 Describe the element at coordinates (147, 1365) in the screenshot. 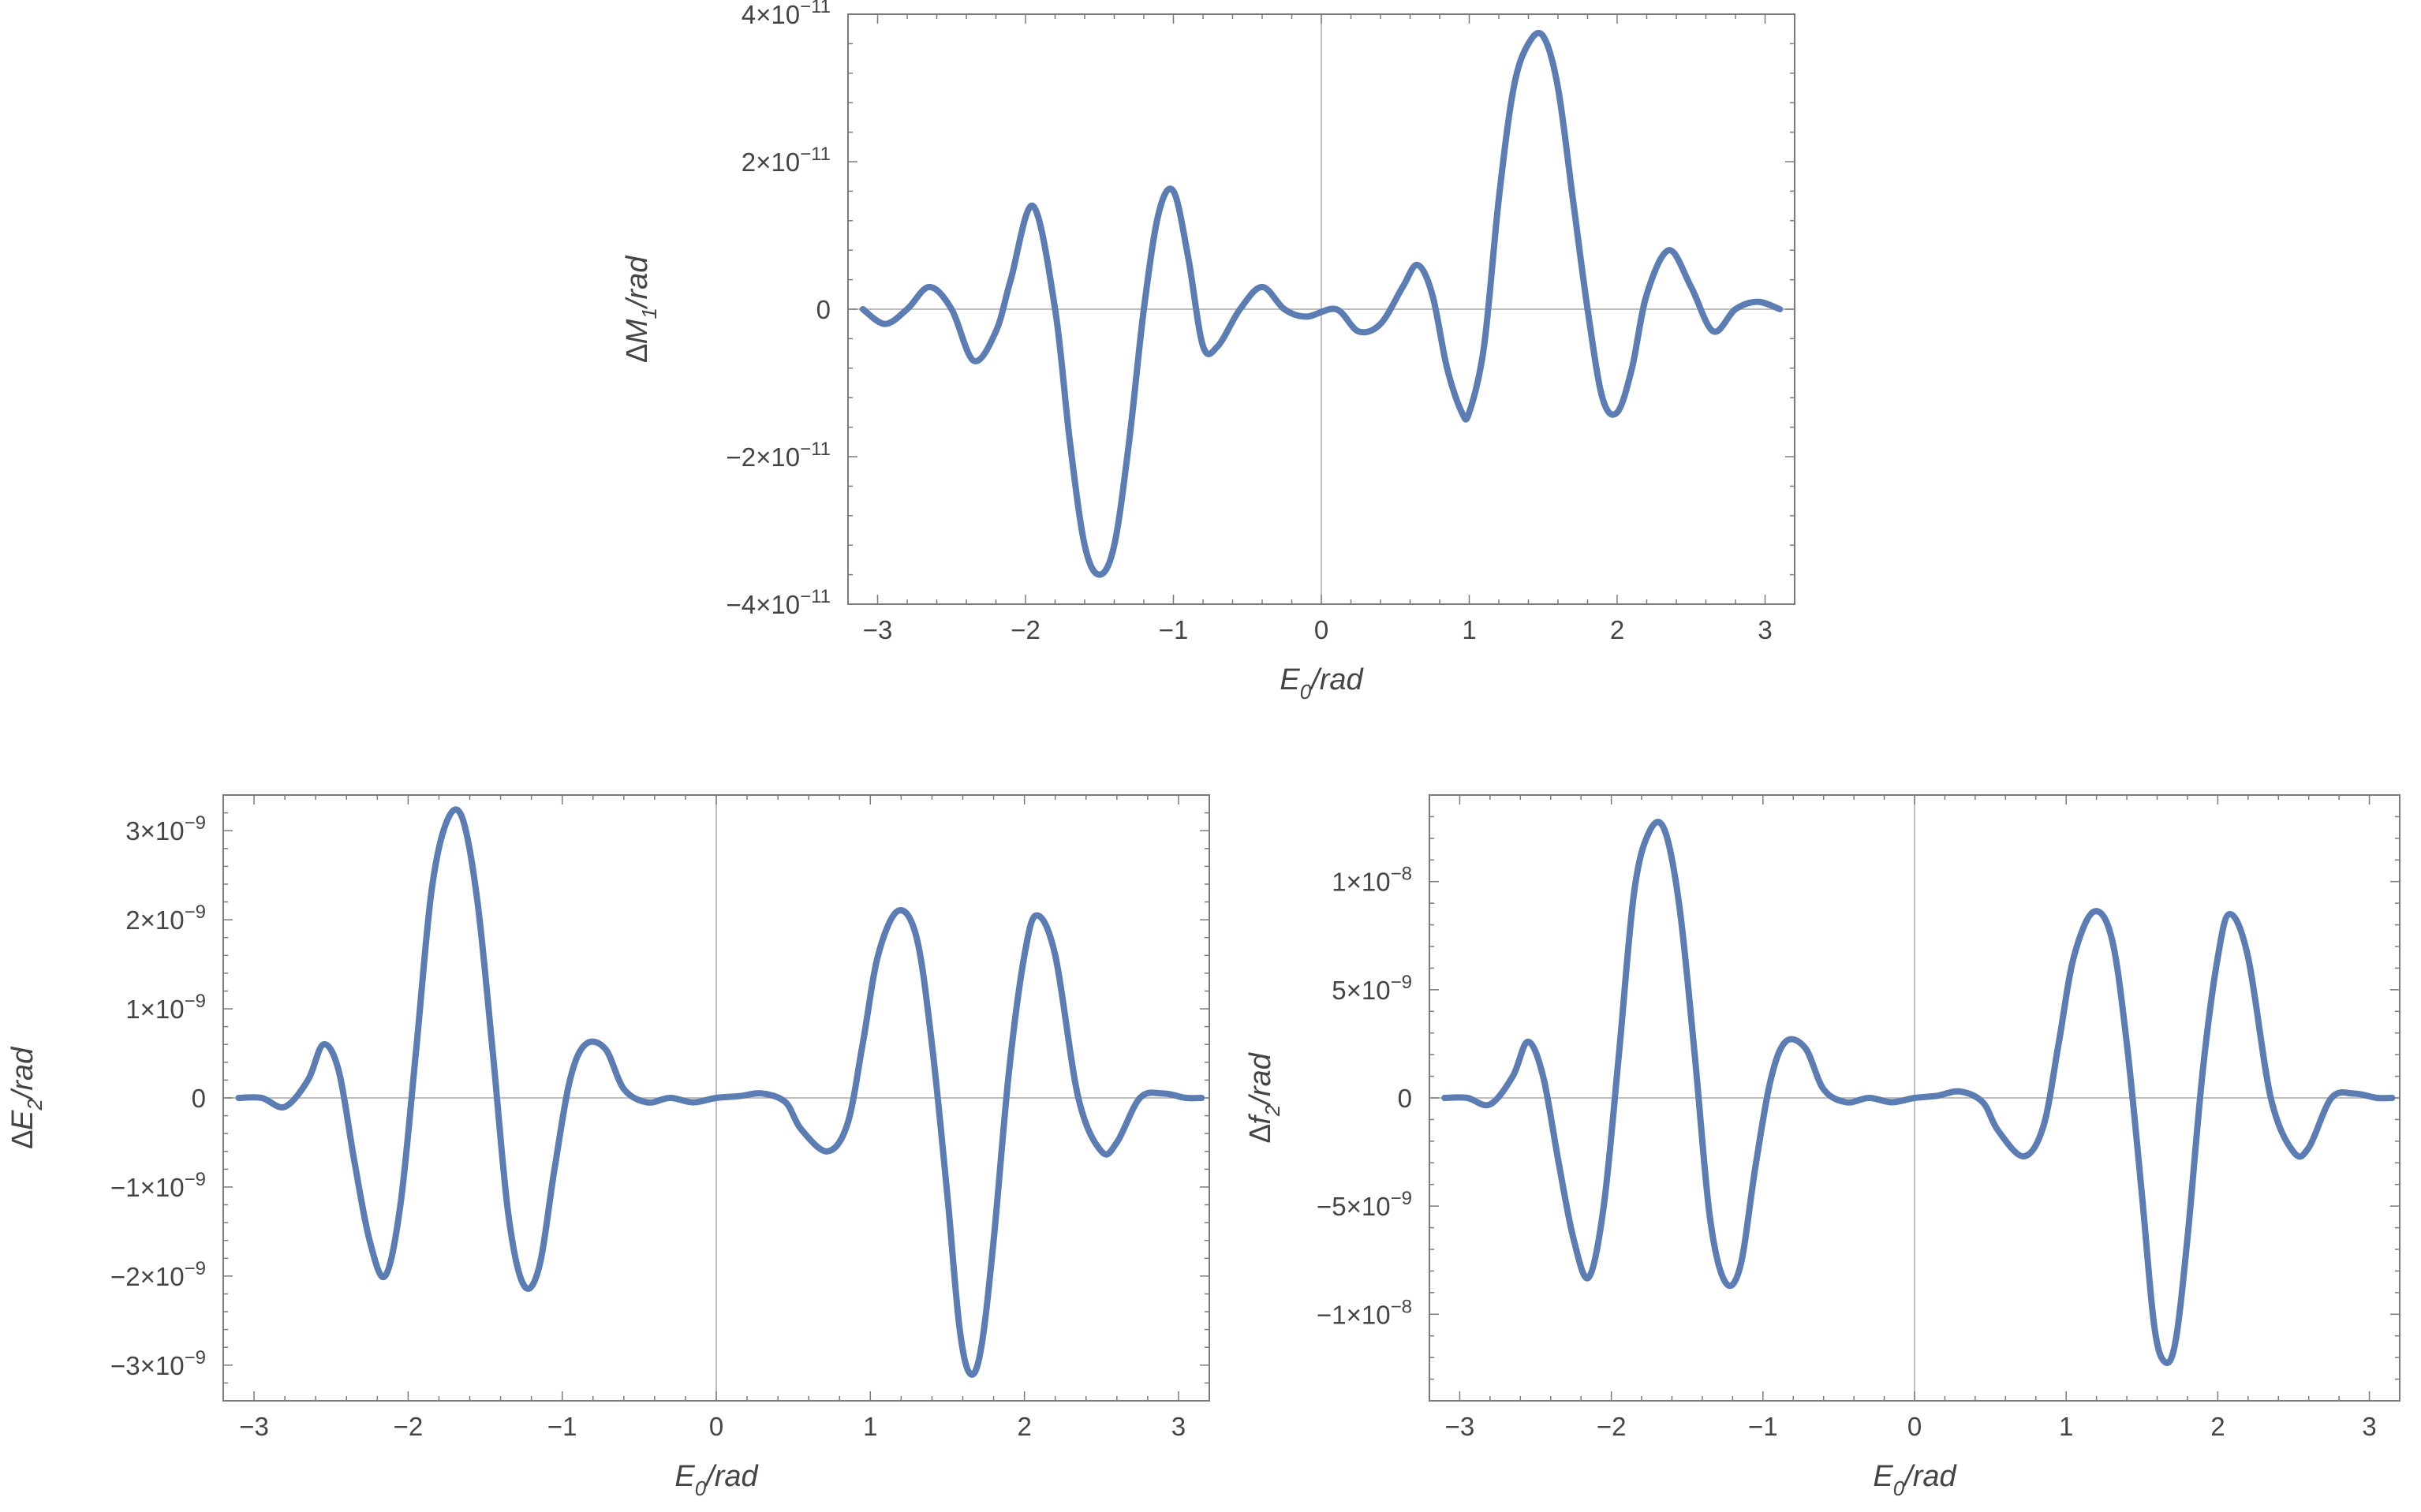

I see `y-tick-coef: −3×10` at that location.